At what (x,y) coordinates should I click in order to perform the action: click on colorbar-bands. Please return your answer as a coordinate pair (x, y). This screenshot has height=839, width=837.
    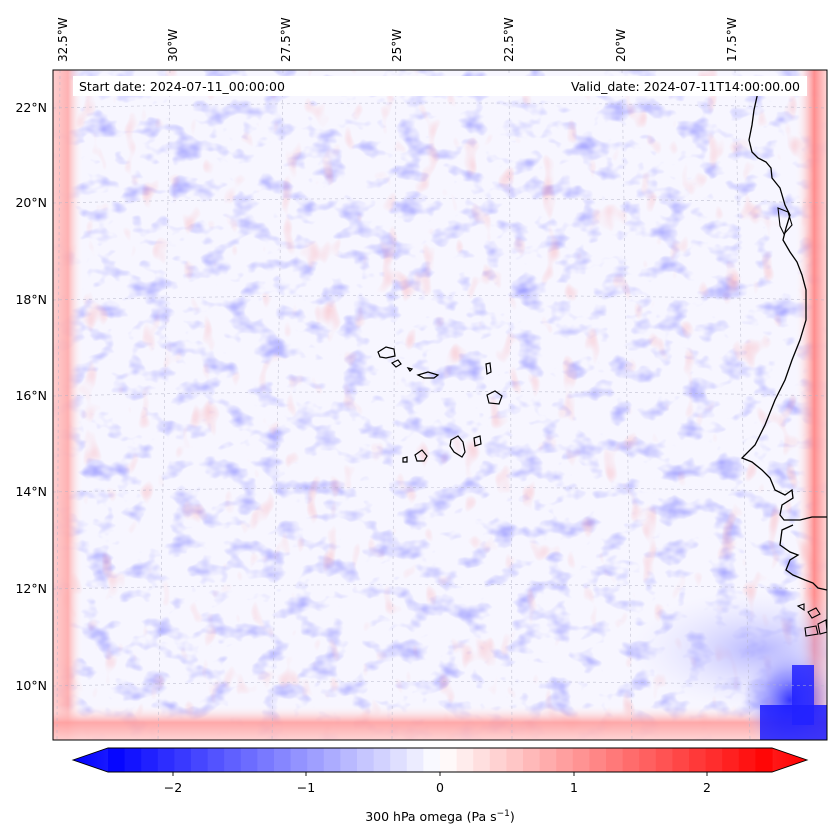
    Looking at the image, I should click on (440, 760).